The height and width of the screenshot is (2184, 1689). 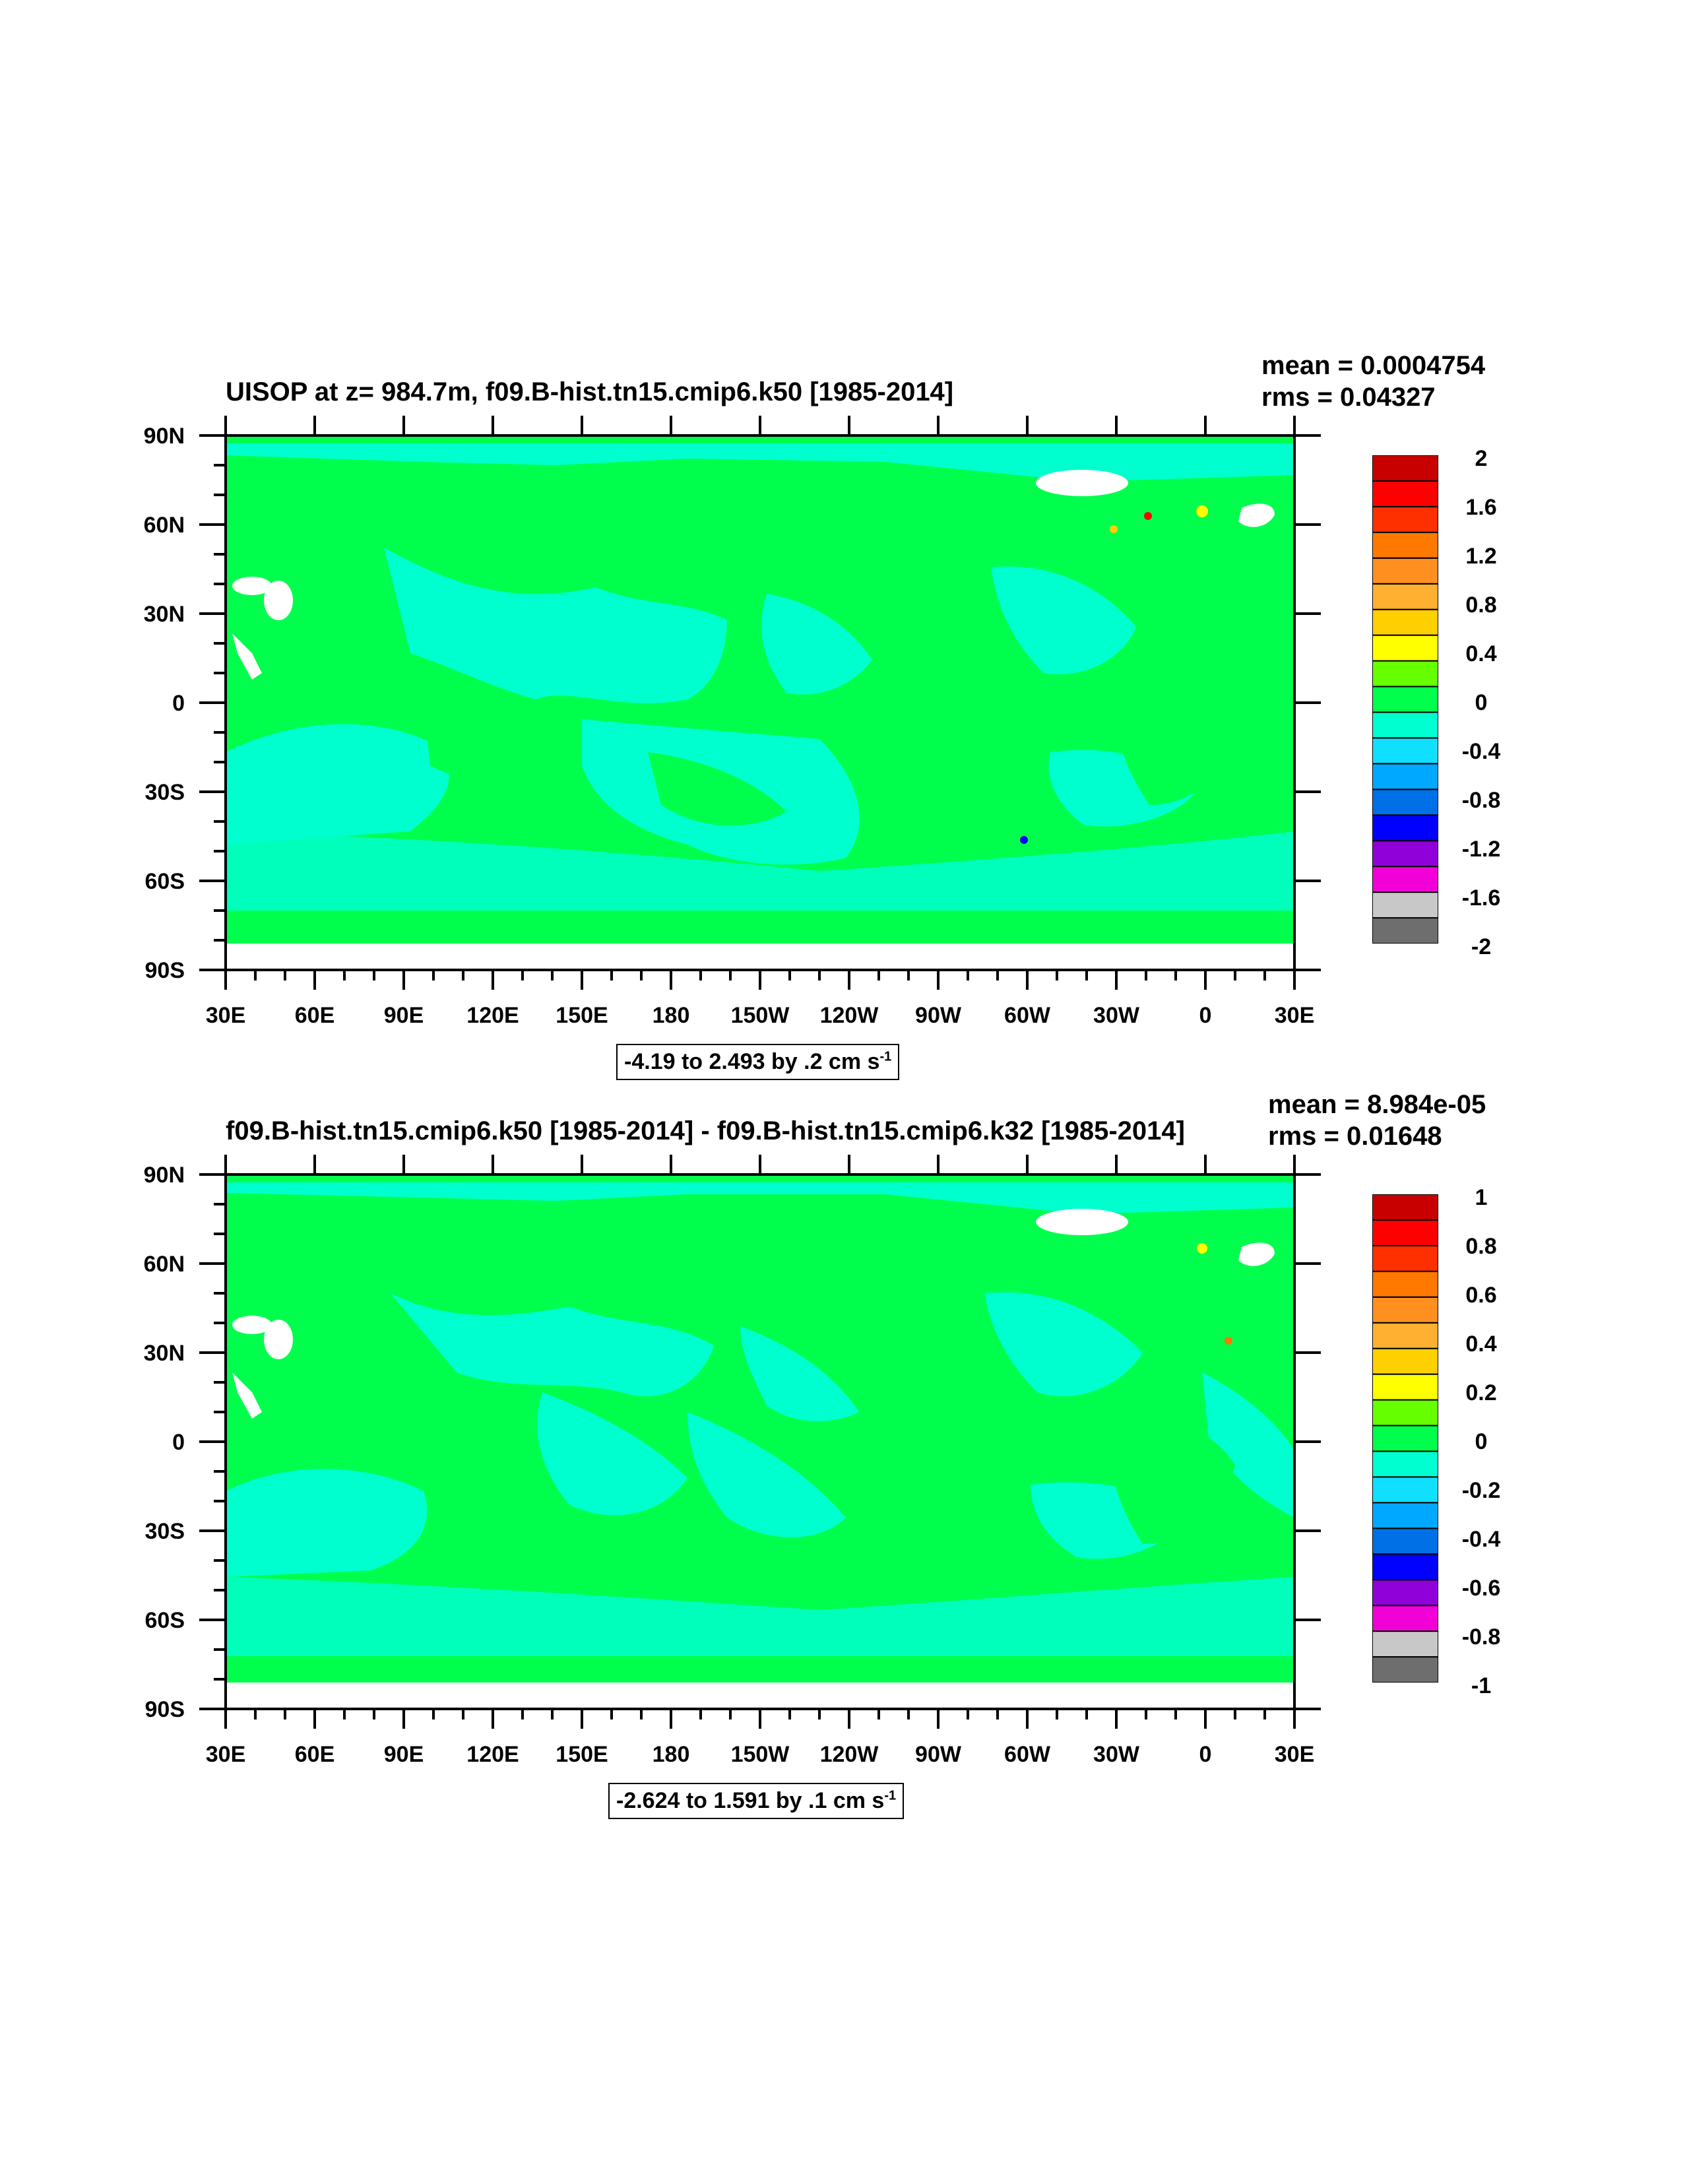 I want to click on colorbar-label: 0.4, so click(x=1481, y=1344).